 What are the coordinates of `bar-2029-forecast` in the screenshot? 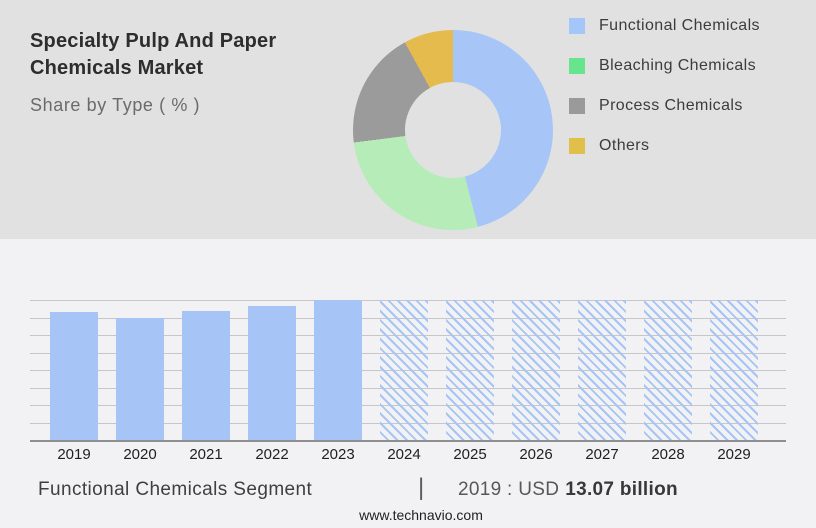 It's located at (734, 370).